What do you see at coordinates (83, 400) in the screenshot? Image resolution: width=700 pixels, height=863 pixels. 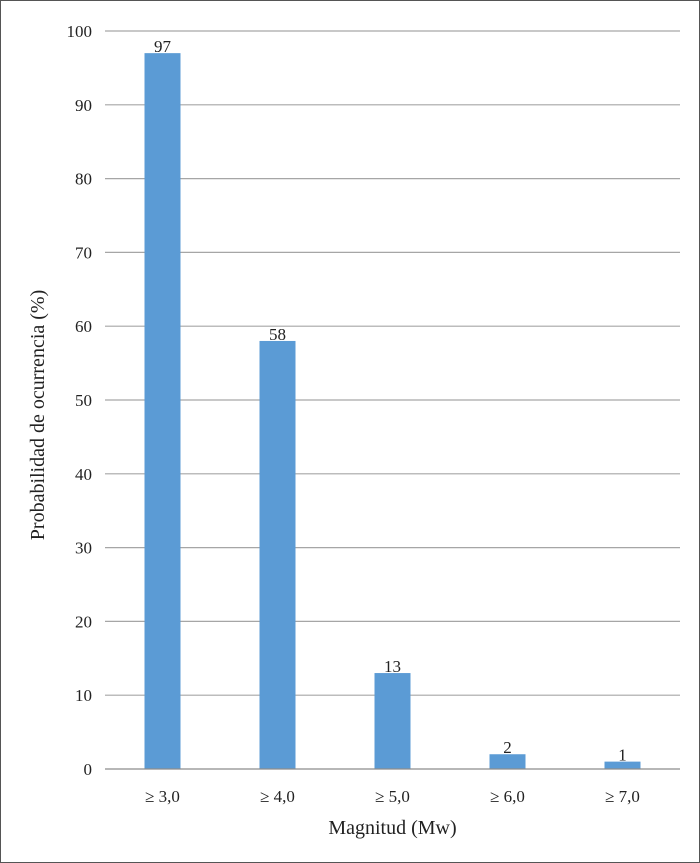 I see `y-tick-label: 50` at bounding box center [83, 400].